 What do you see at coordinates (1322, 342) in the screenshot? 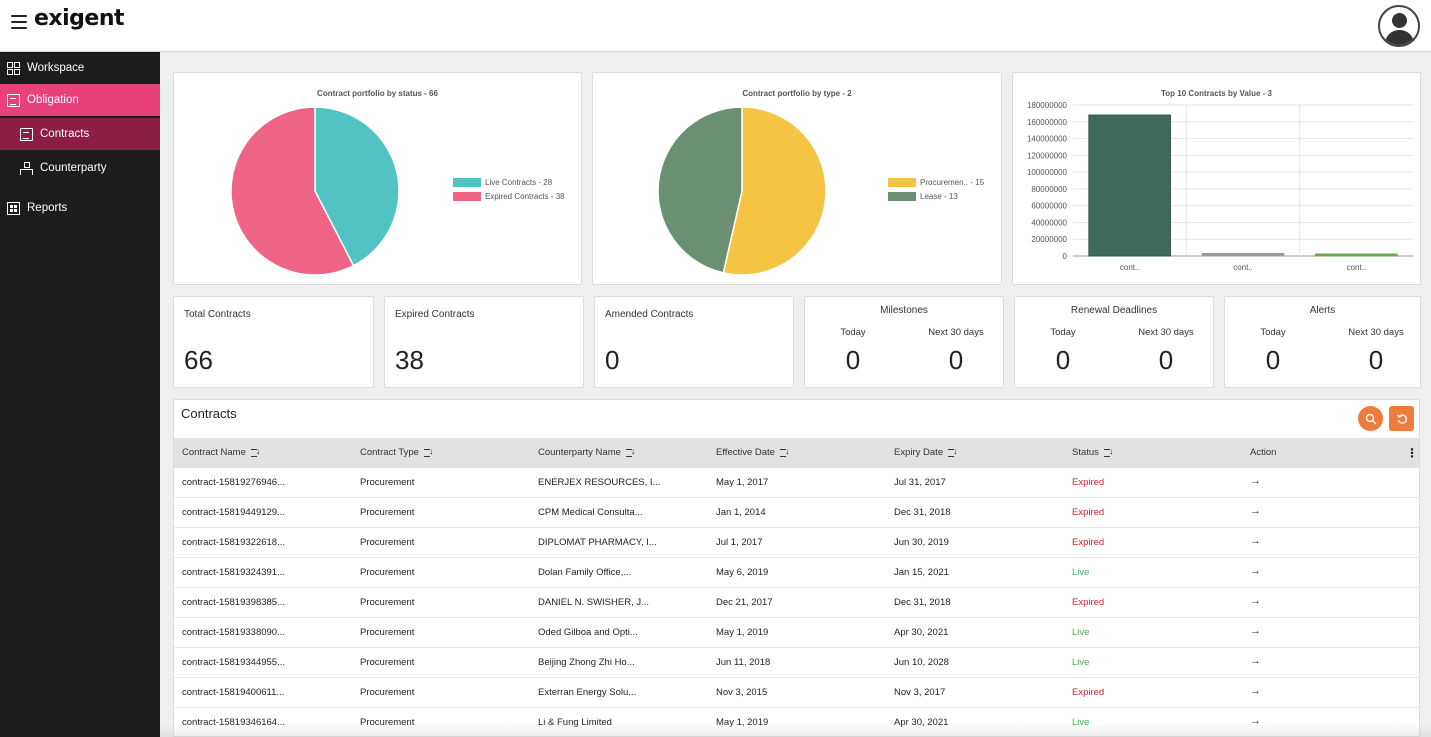
I see `alerts-card: Alerts Today Next 30 days 0 0` at bounding box center [1322, 342].